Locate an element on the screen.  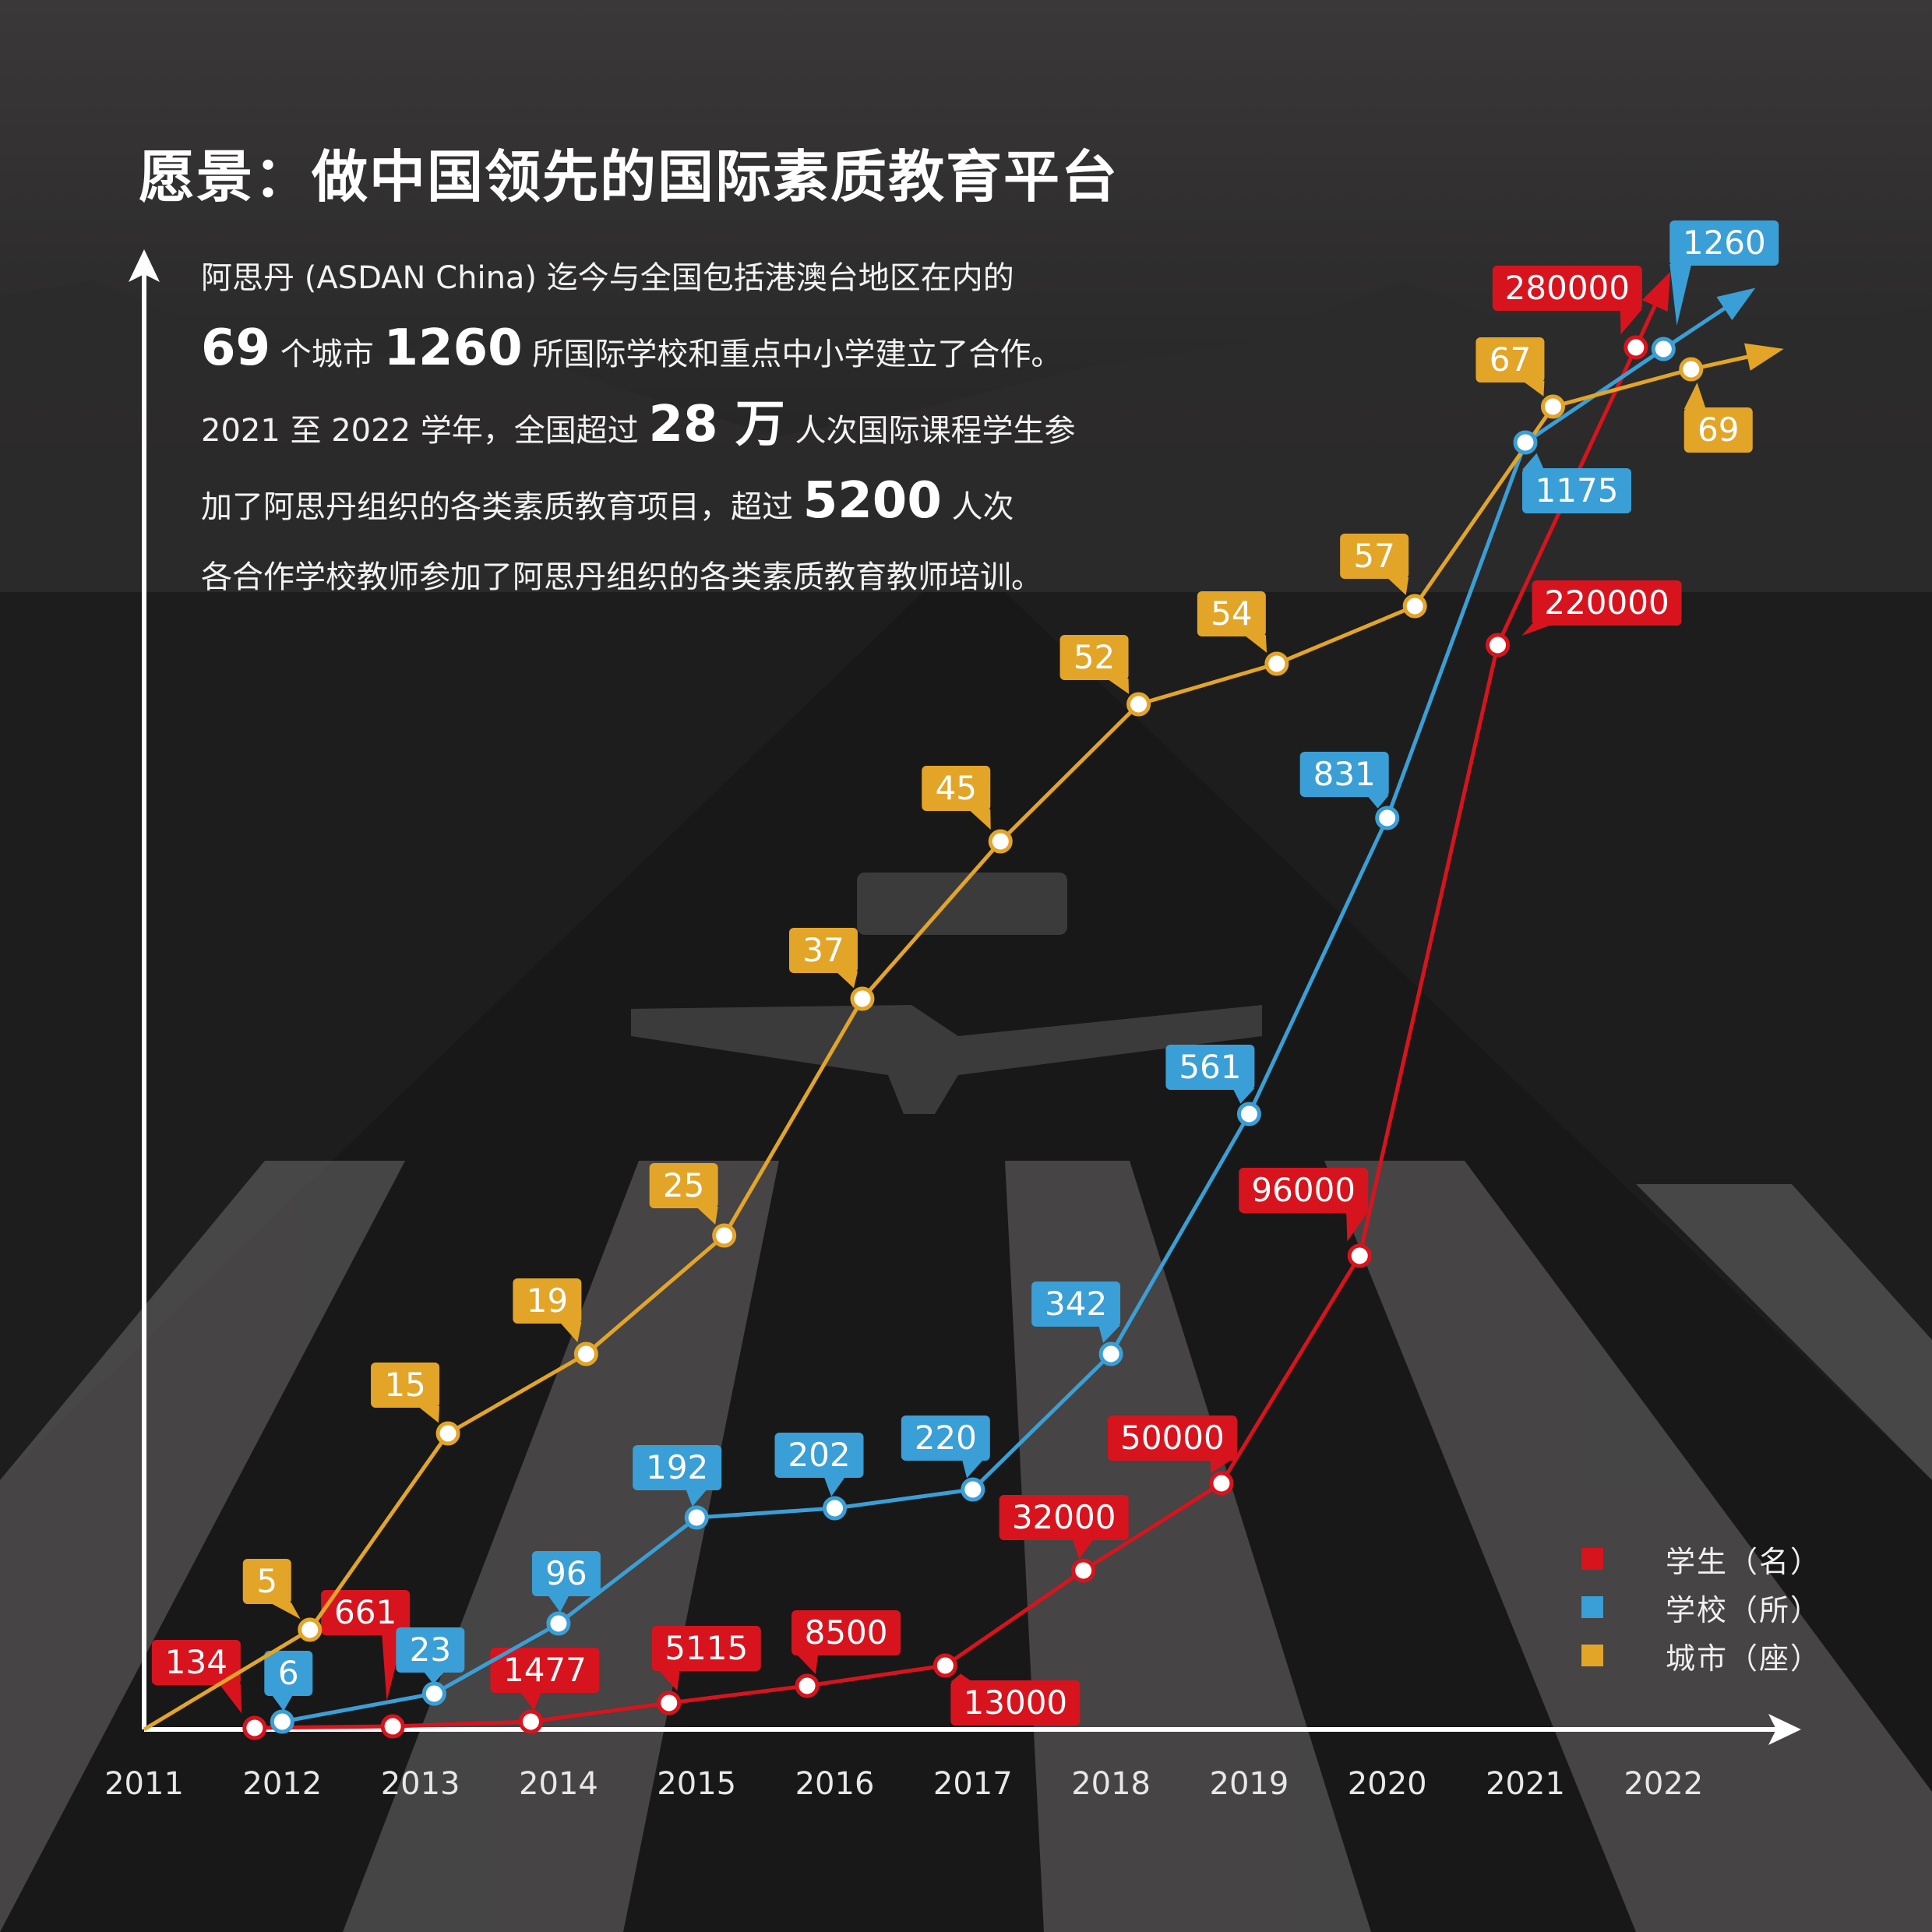
x-tick-label: 2017 is located at coordinates (973, 1784).